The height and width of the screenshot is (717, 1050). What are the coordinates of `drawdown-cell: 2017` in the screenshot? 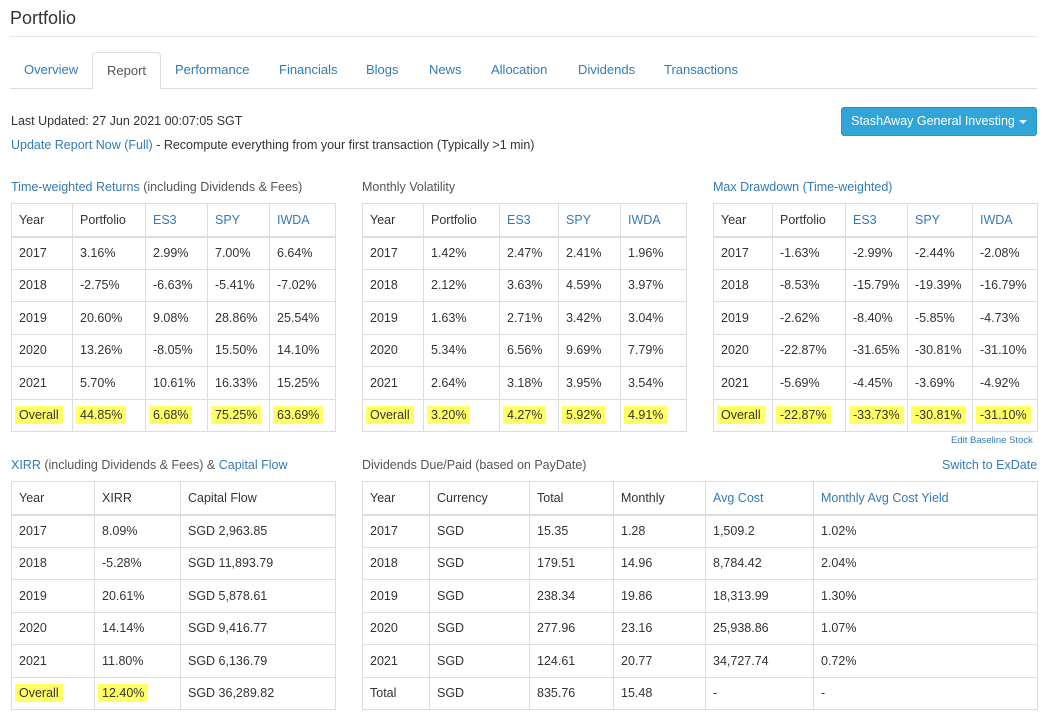 It's located at (743, 253).